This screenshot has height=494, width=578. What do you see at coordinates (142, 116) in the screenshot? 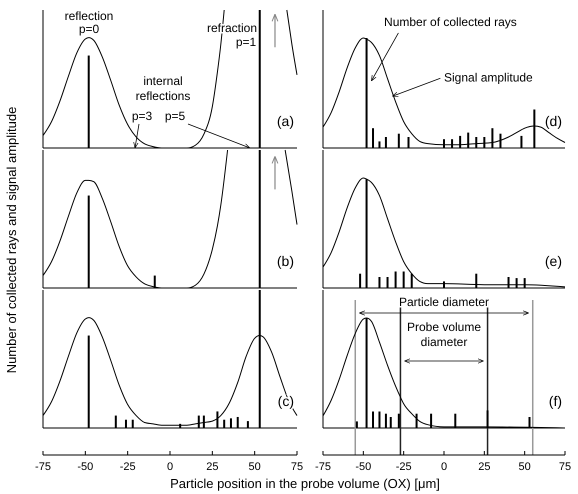
I see `annotation: p=3` at bounding box center [142, 116].